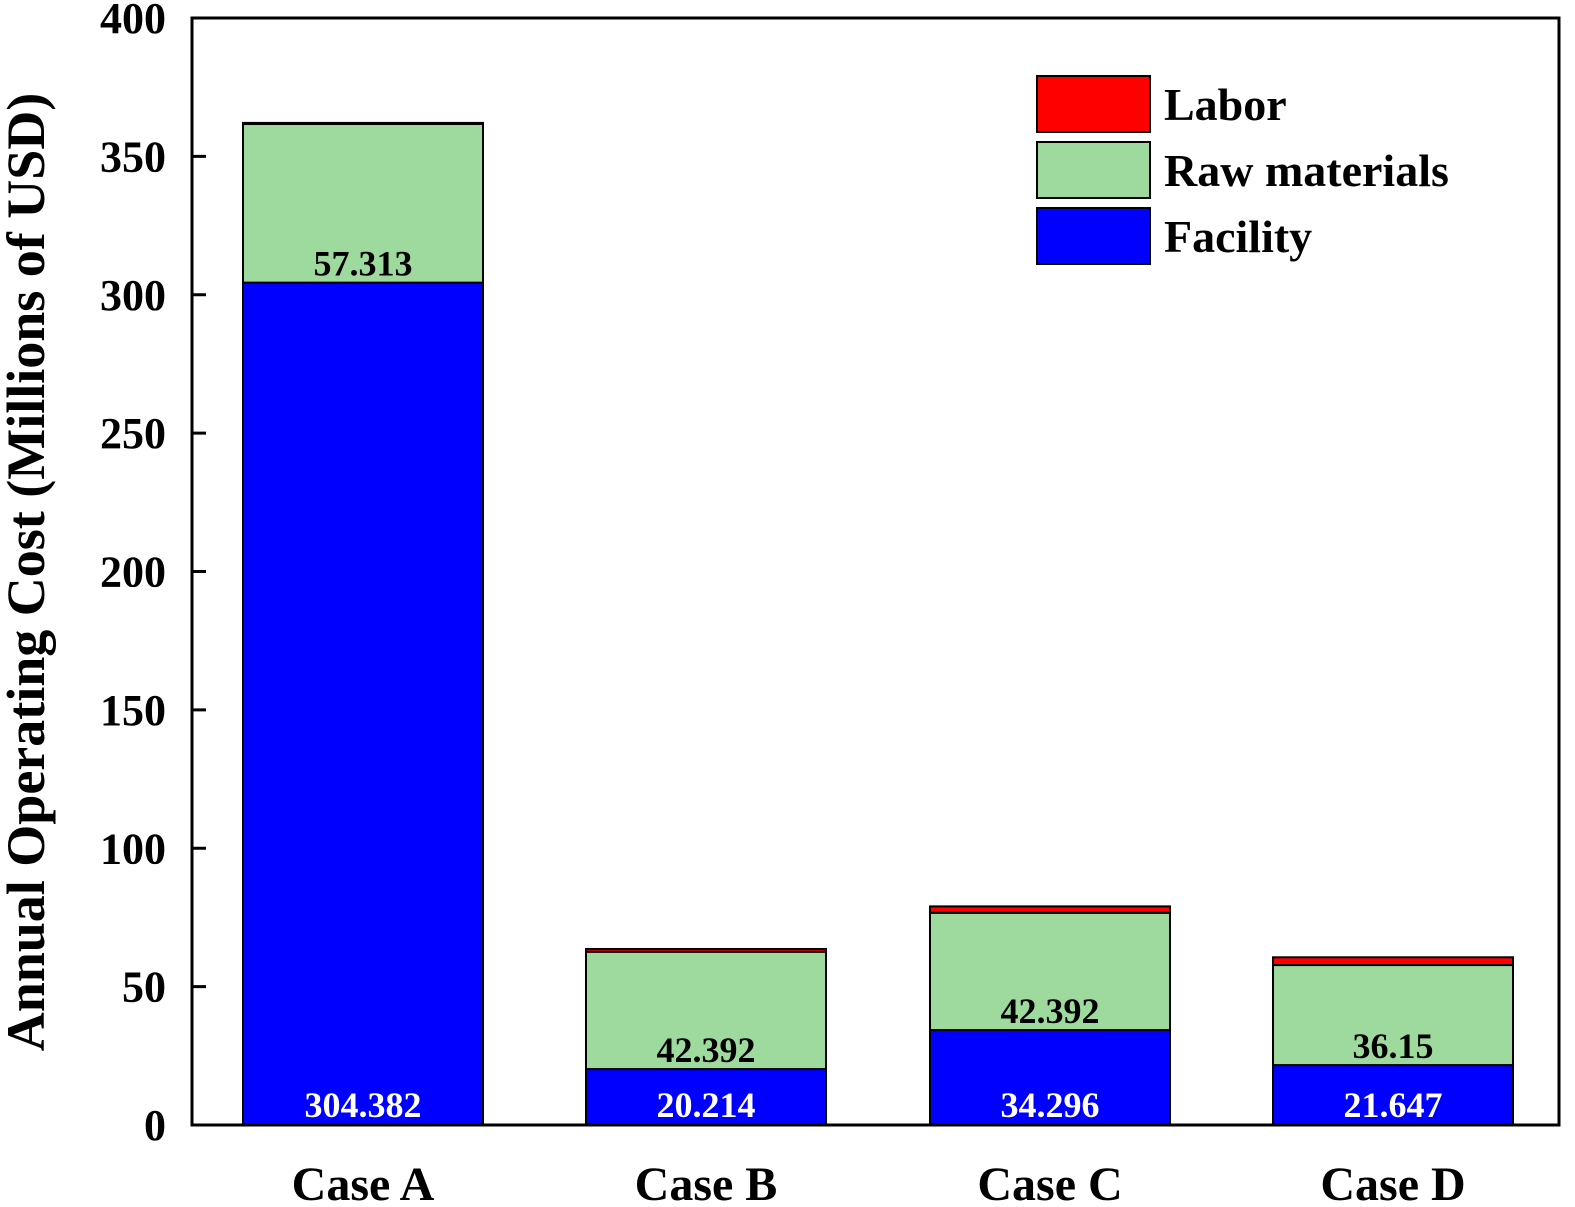 The width and height of the screenshot is (1575, 1207). Describe the element at coordinates (706, 1105) in the screenshot. I see `bar-value-label: 20.214` at that location.